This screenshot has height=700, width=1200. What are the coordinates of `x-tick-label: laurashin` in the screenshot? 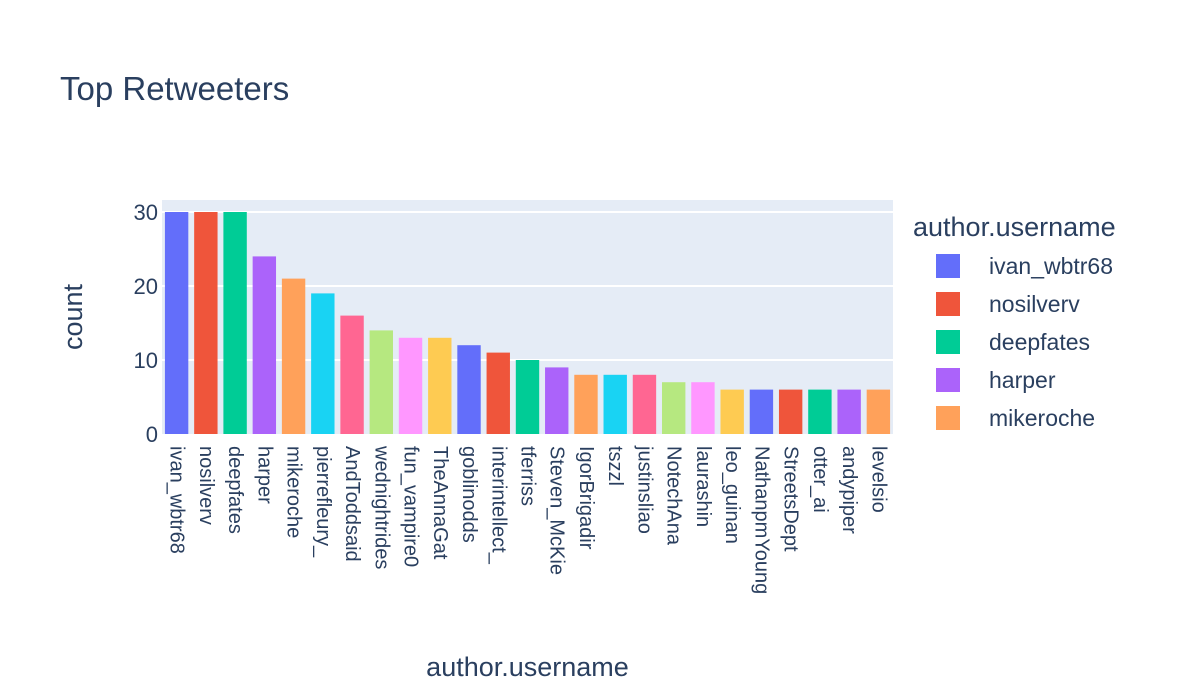 It's located at (703, 486).